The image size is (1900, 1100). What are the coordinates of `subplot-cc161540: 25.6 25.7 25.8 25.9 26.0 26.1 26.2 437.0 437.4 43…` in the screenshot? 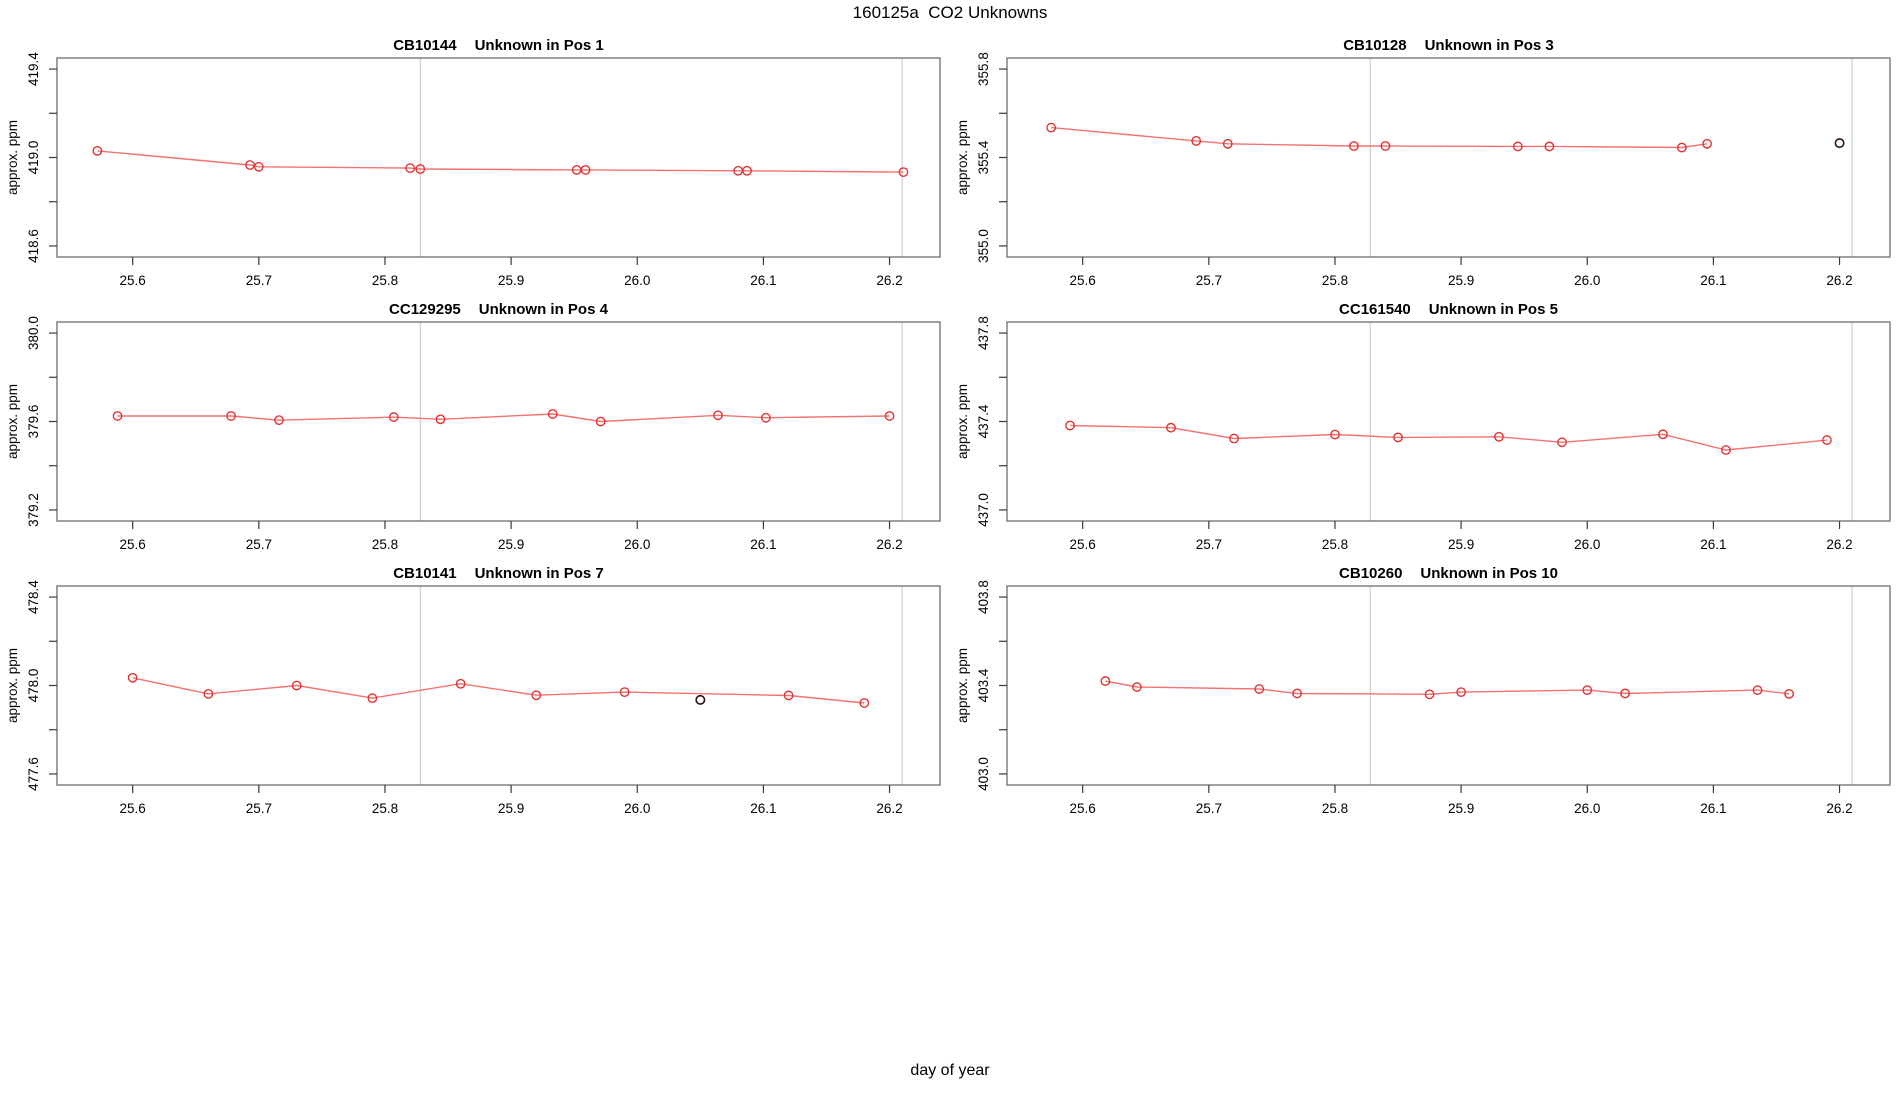 It's located at (1423, 426).